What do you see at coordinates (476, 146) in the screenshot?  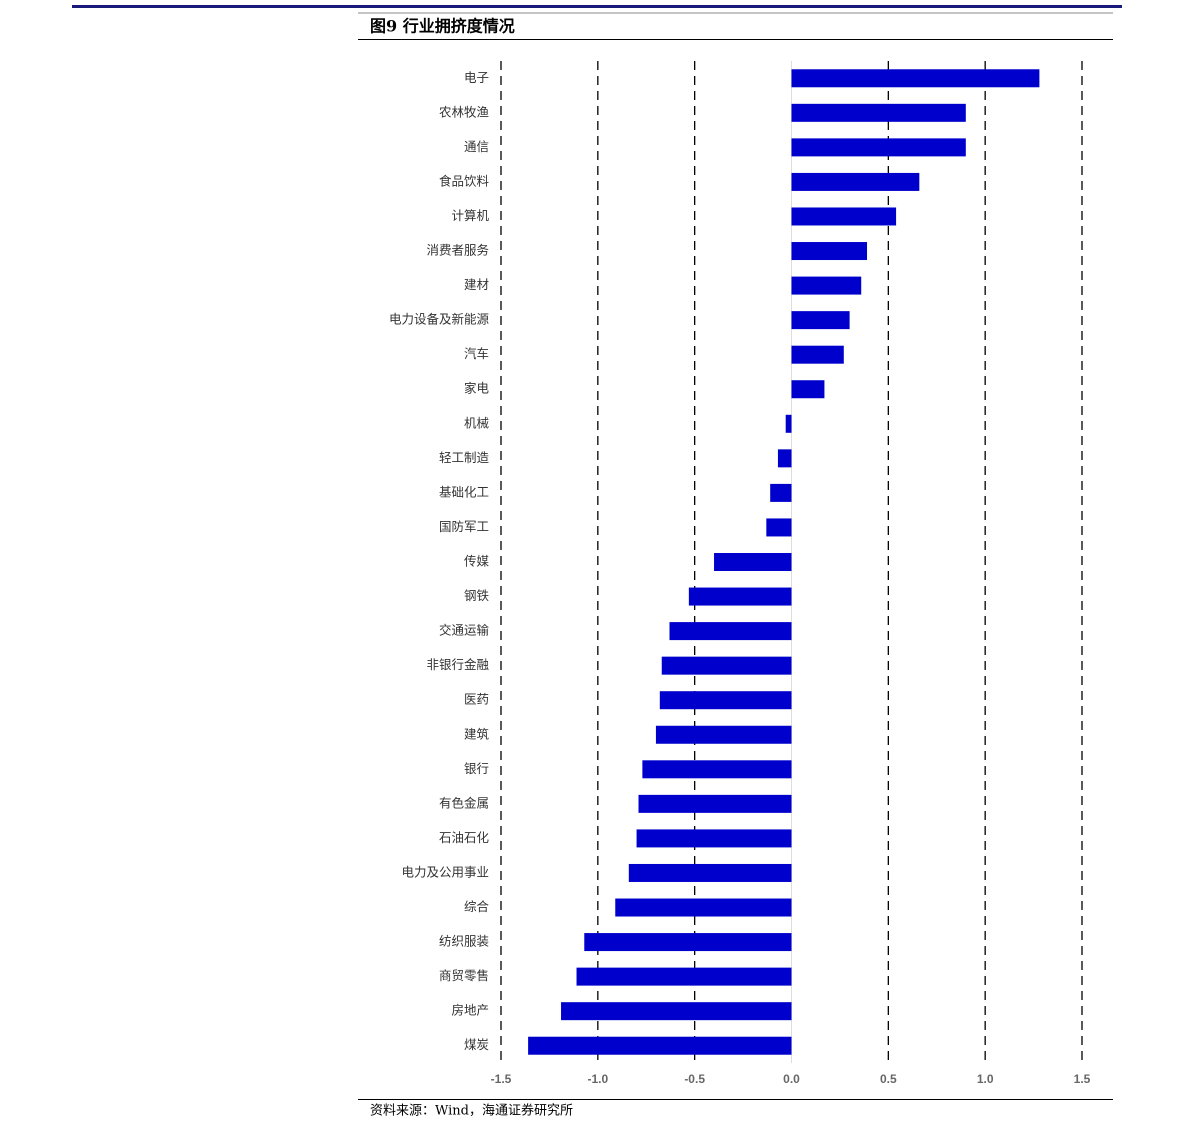 I see `y-tick-label: 通信` at bounding box center [476, 146].